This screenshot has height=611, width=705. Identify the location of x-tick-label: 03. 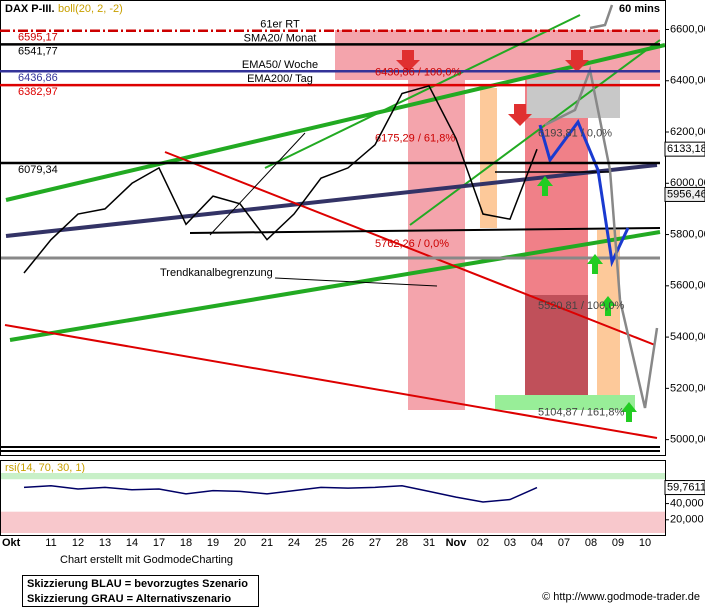
(510, 543).